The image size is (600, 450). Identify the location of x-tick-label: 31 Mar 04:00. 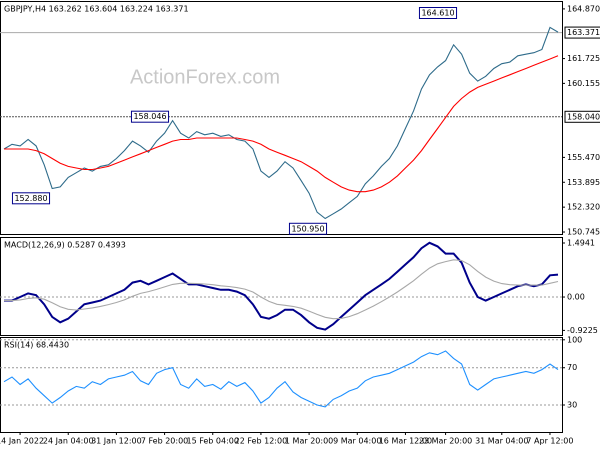
(501, 441).